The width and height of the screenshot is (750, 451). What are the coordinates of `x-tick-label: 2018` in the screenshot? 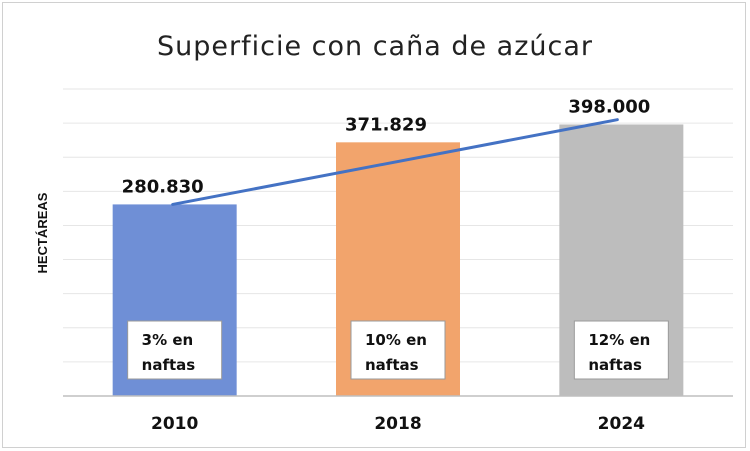 It's located at (397, 424).